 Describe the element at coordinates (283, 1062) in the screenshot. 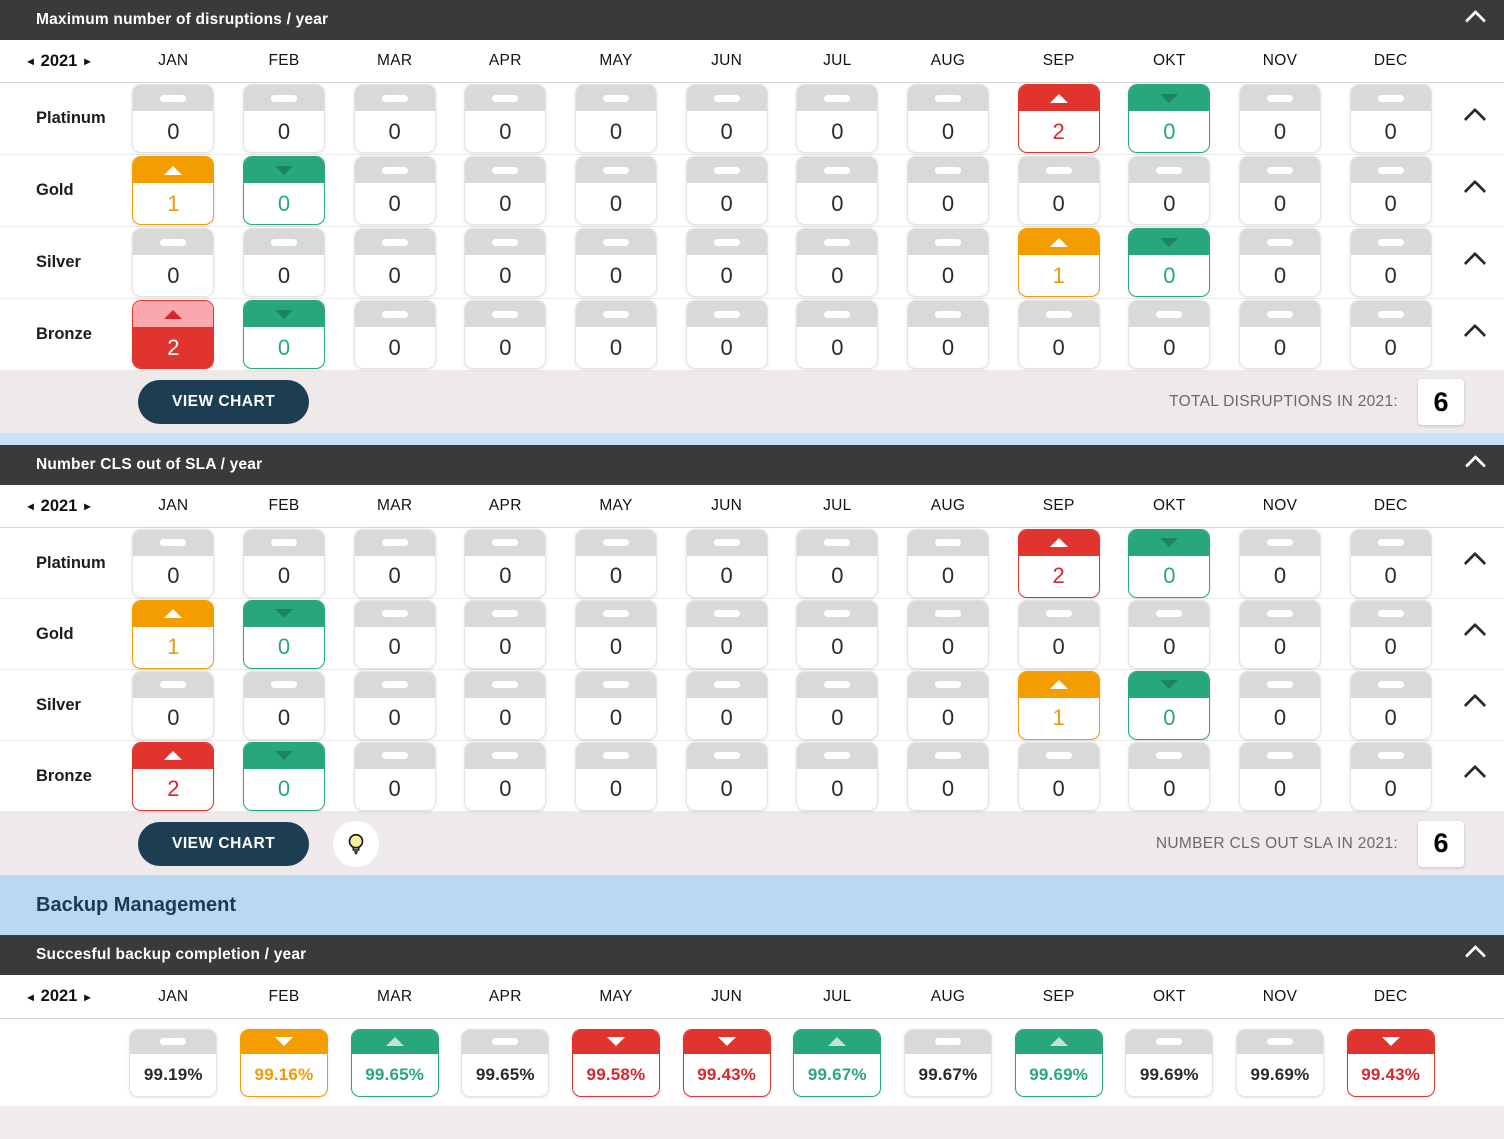

I see `month-stat-tile: 99.16%` at that location.